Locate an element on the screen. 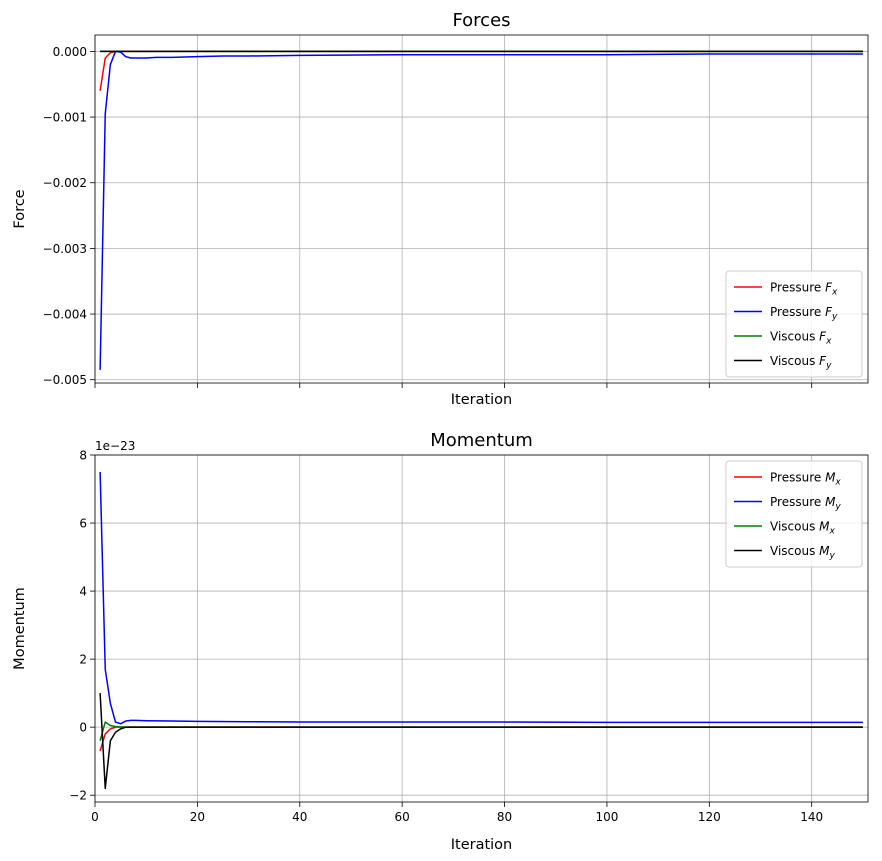  legend-entry-pressure-x: Pressure Fx is located at coordinates (804, 289).